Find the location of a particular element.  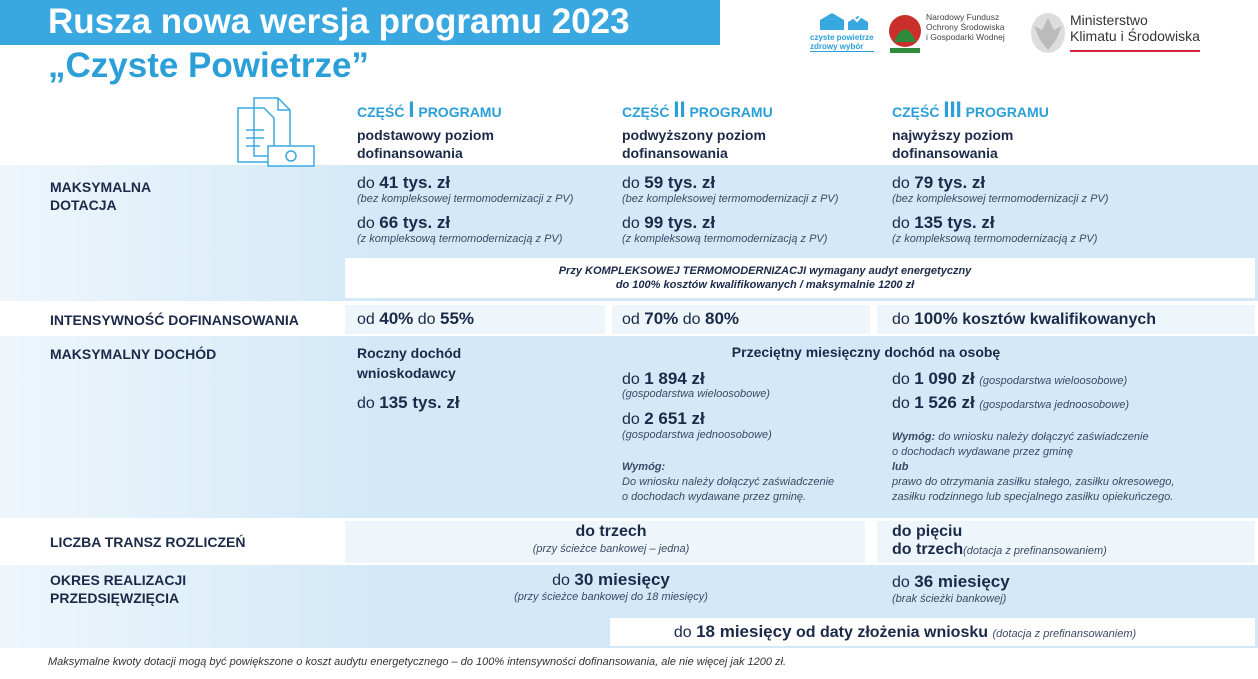

text: kosztów kwalifikowanych is located at coordinates (1059, 319).